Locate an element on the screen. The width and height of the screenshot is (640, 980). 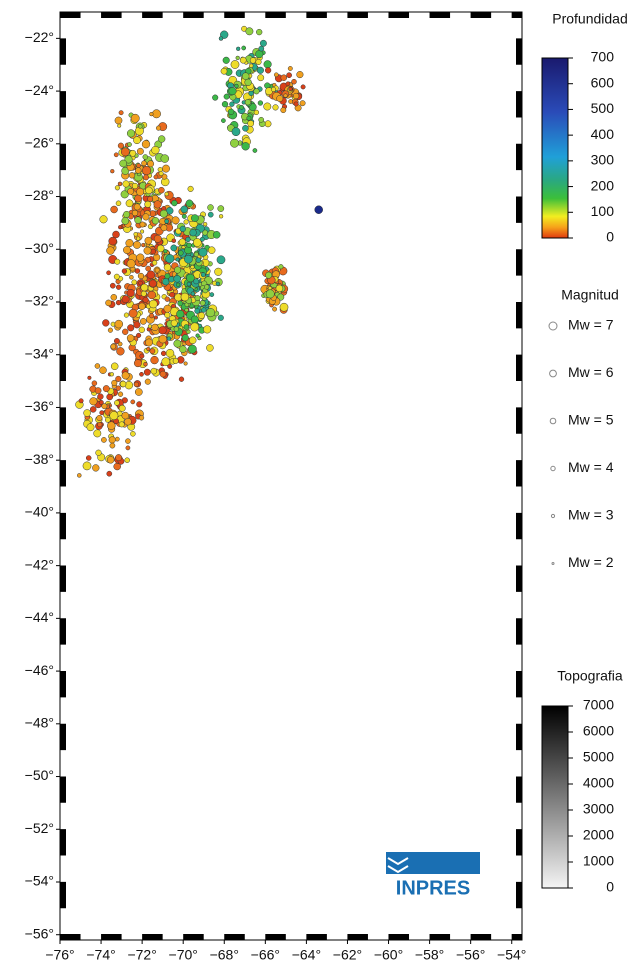
lon-tick-label: −66° is located at coordinates (265, 955).